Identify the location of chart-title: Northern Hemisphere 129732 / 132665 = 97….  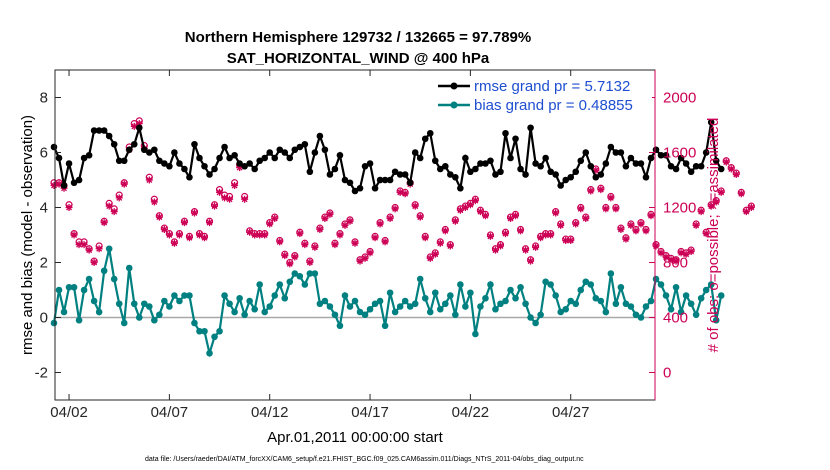
(358, 37).